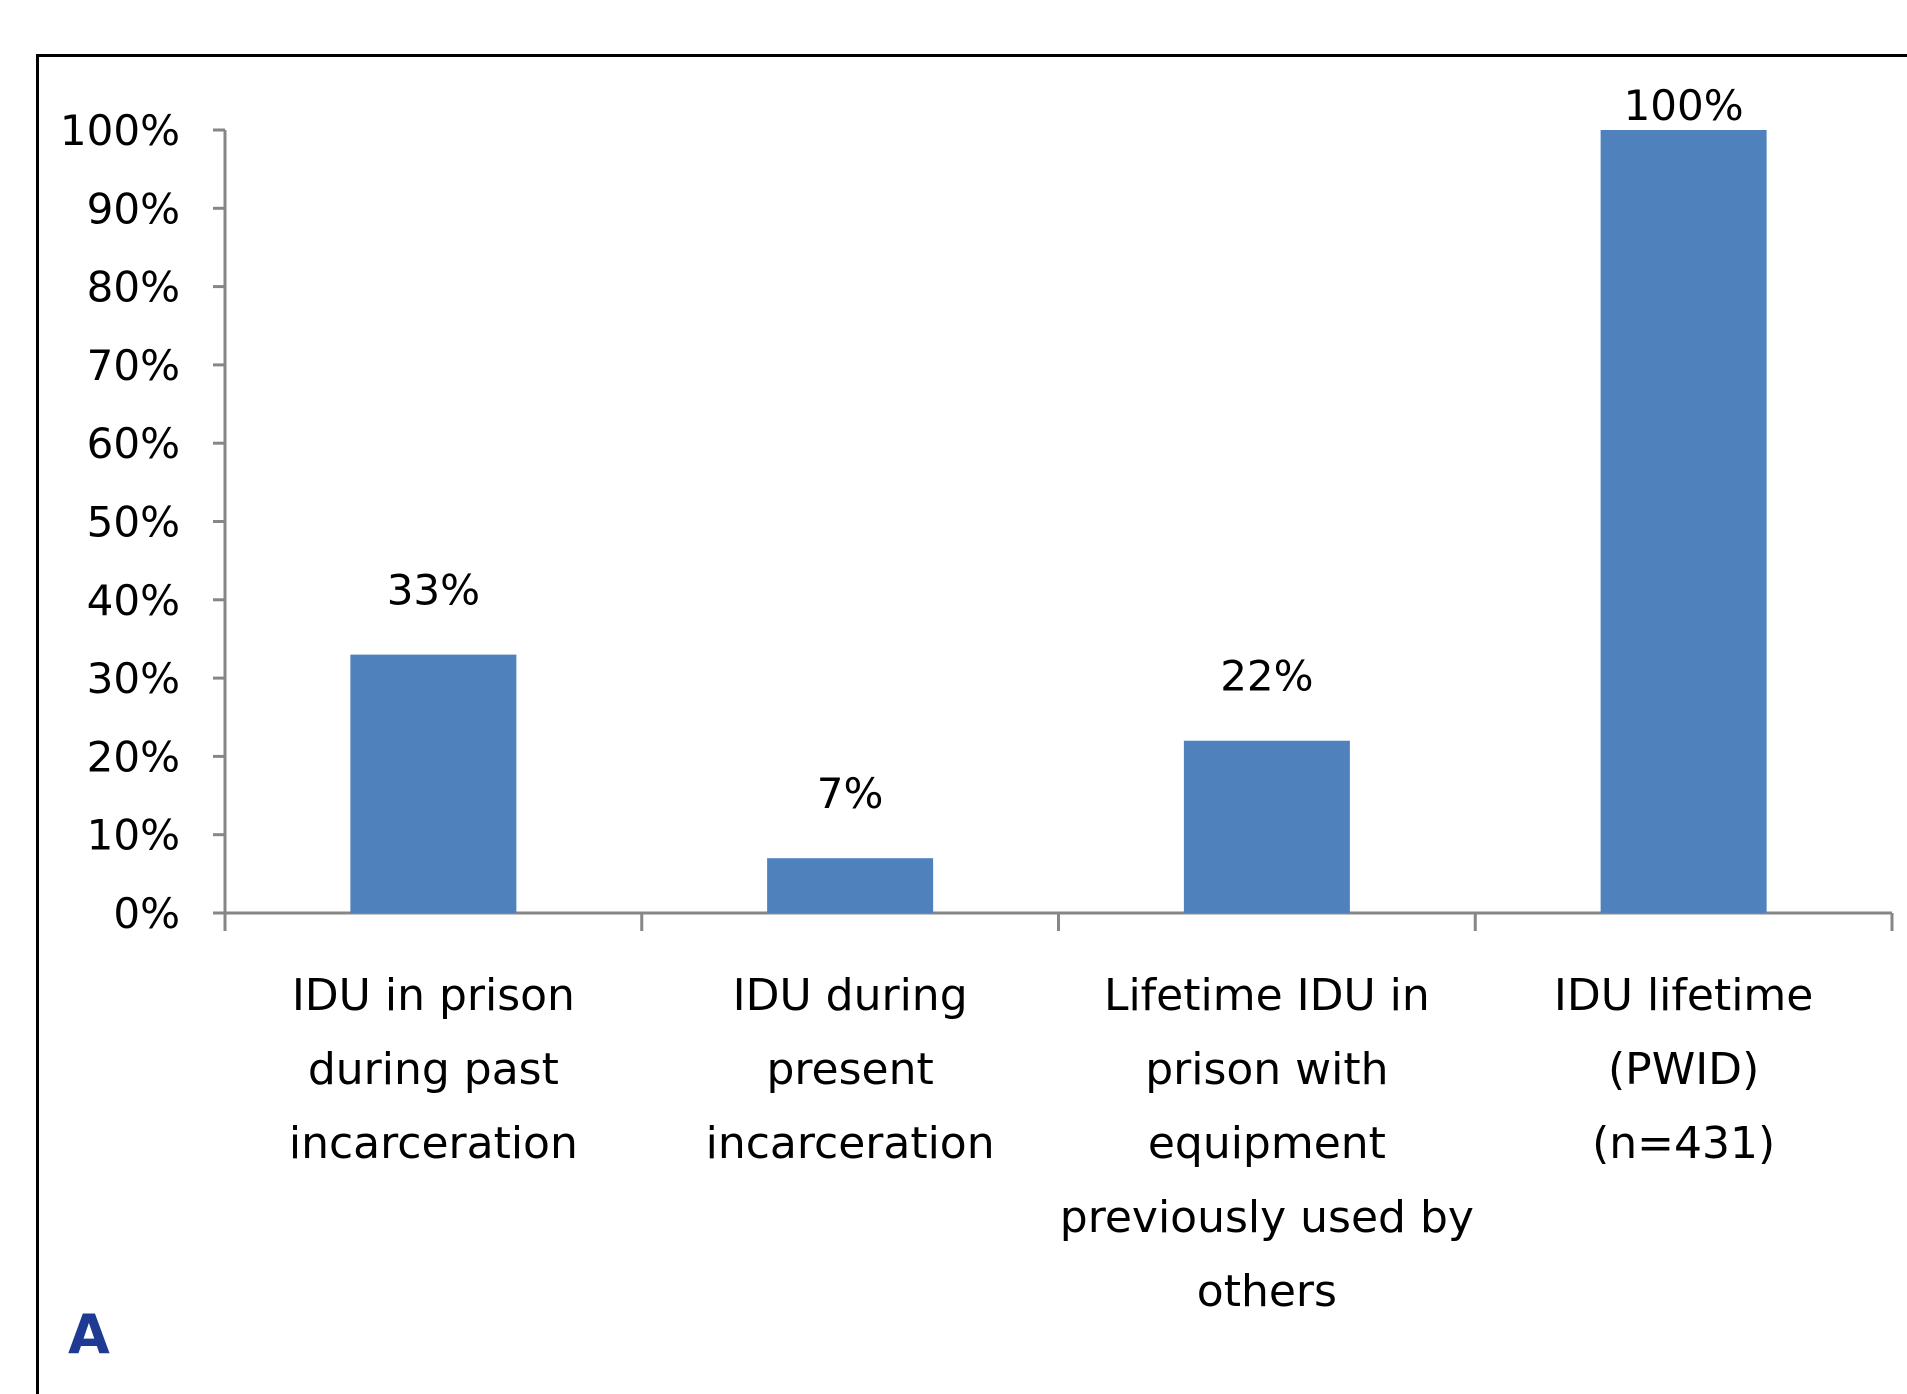 This screenshot has width=1907, height=1394. I want to click on y-tick-label: 60%, so click(133, 443).